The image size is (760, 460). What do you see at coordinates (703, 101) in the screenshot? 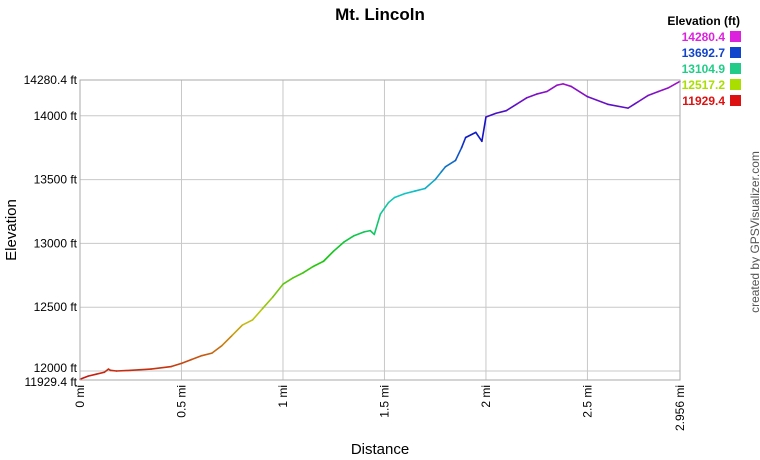
I see `legend-entry-label: 11929.4` at bounding box center [703, 101].